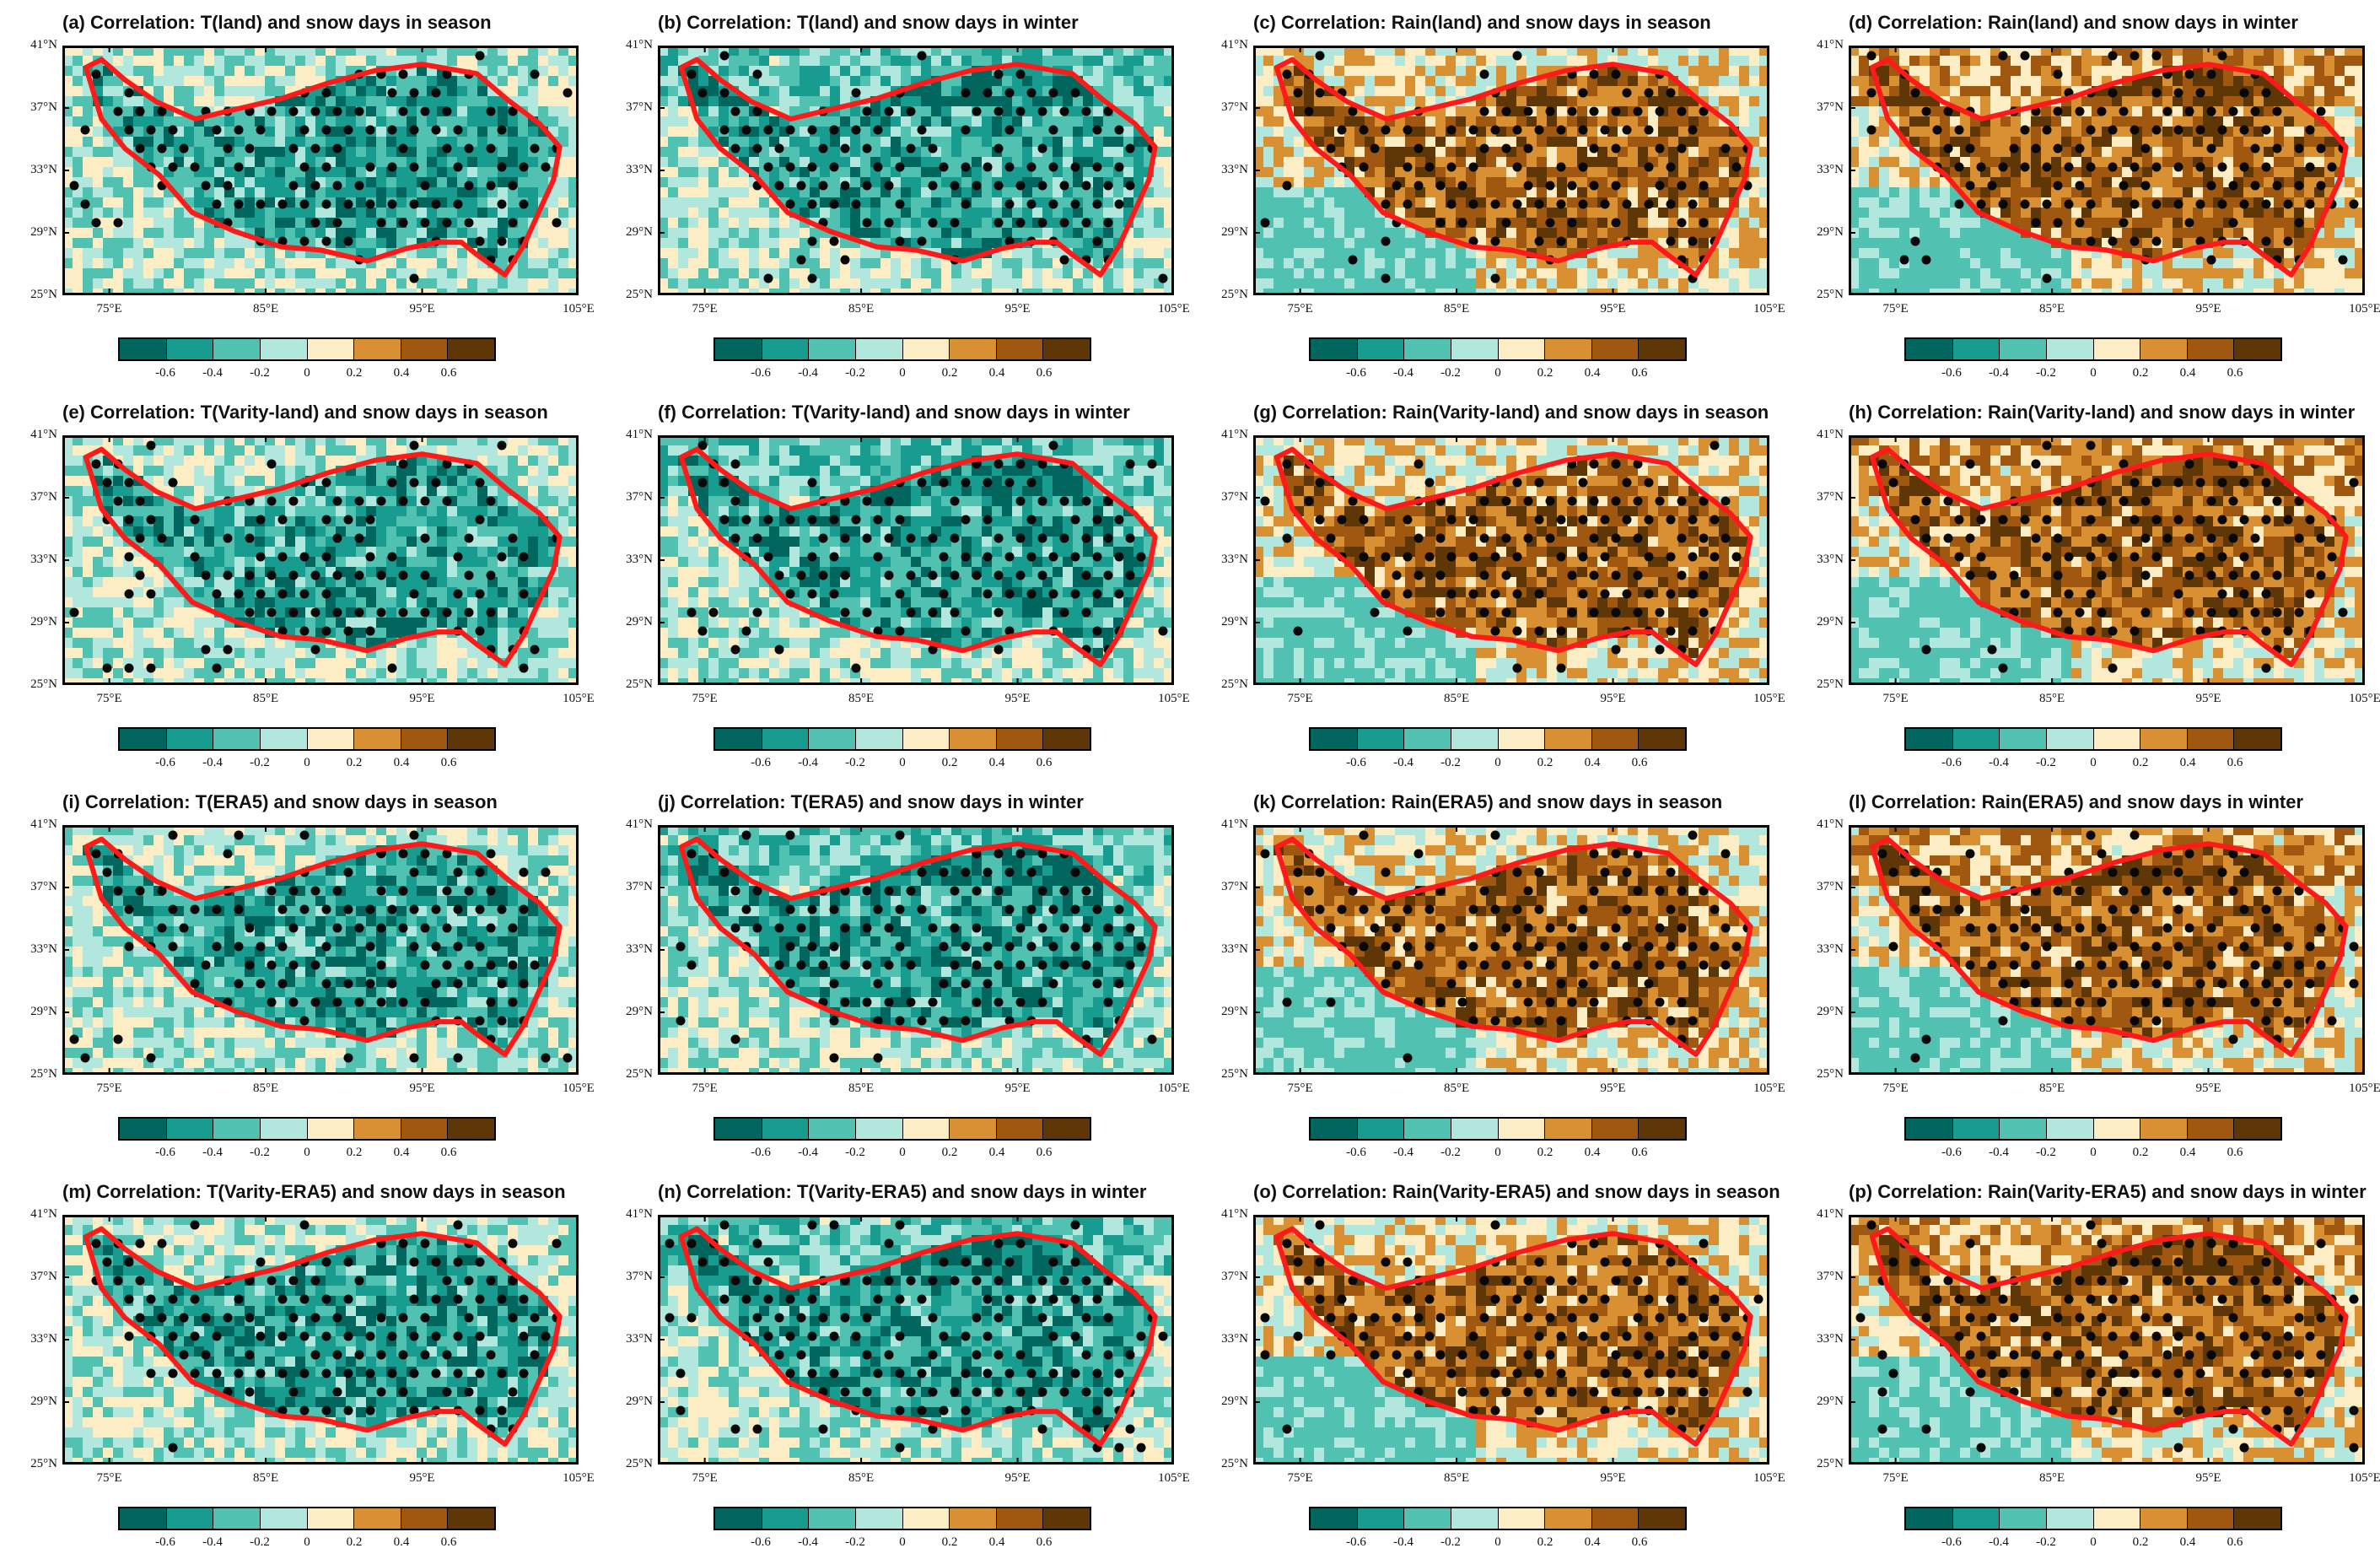 Image resolution: width=2380 pixels, height=1559 pixels. I want to click on lon-label: 95°E, so click(2209, 1478).